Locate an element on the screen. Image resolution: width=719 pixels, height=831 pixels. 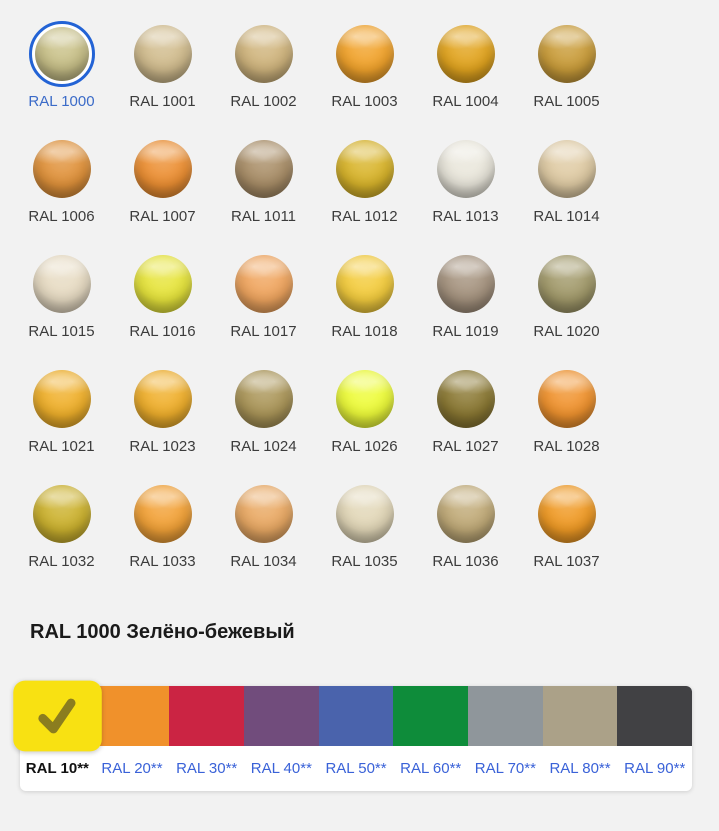
series-tab: RAL 90** is located at coordinates (655, 768).